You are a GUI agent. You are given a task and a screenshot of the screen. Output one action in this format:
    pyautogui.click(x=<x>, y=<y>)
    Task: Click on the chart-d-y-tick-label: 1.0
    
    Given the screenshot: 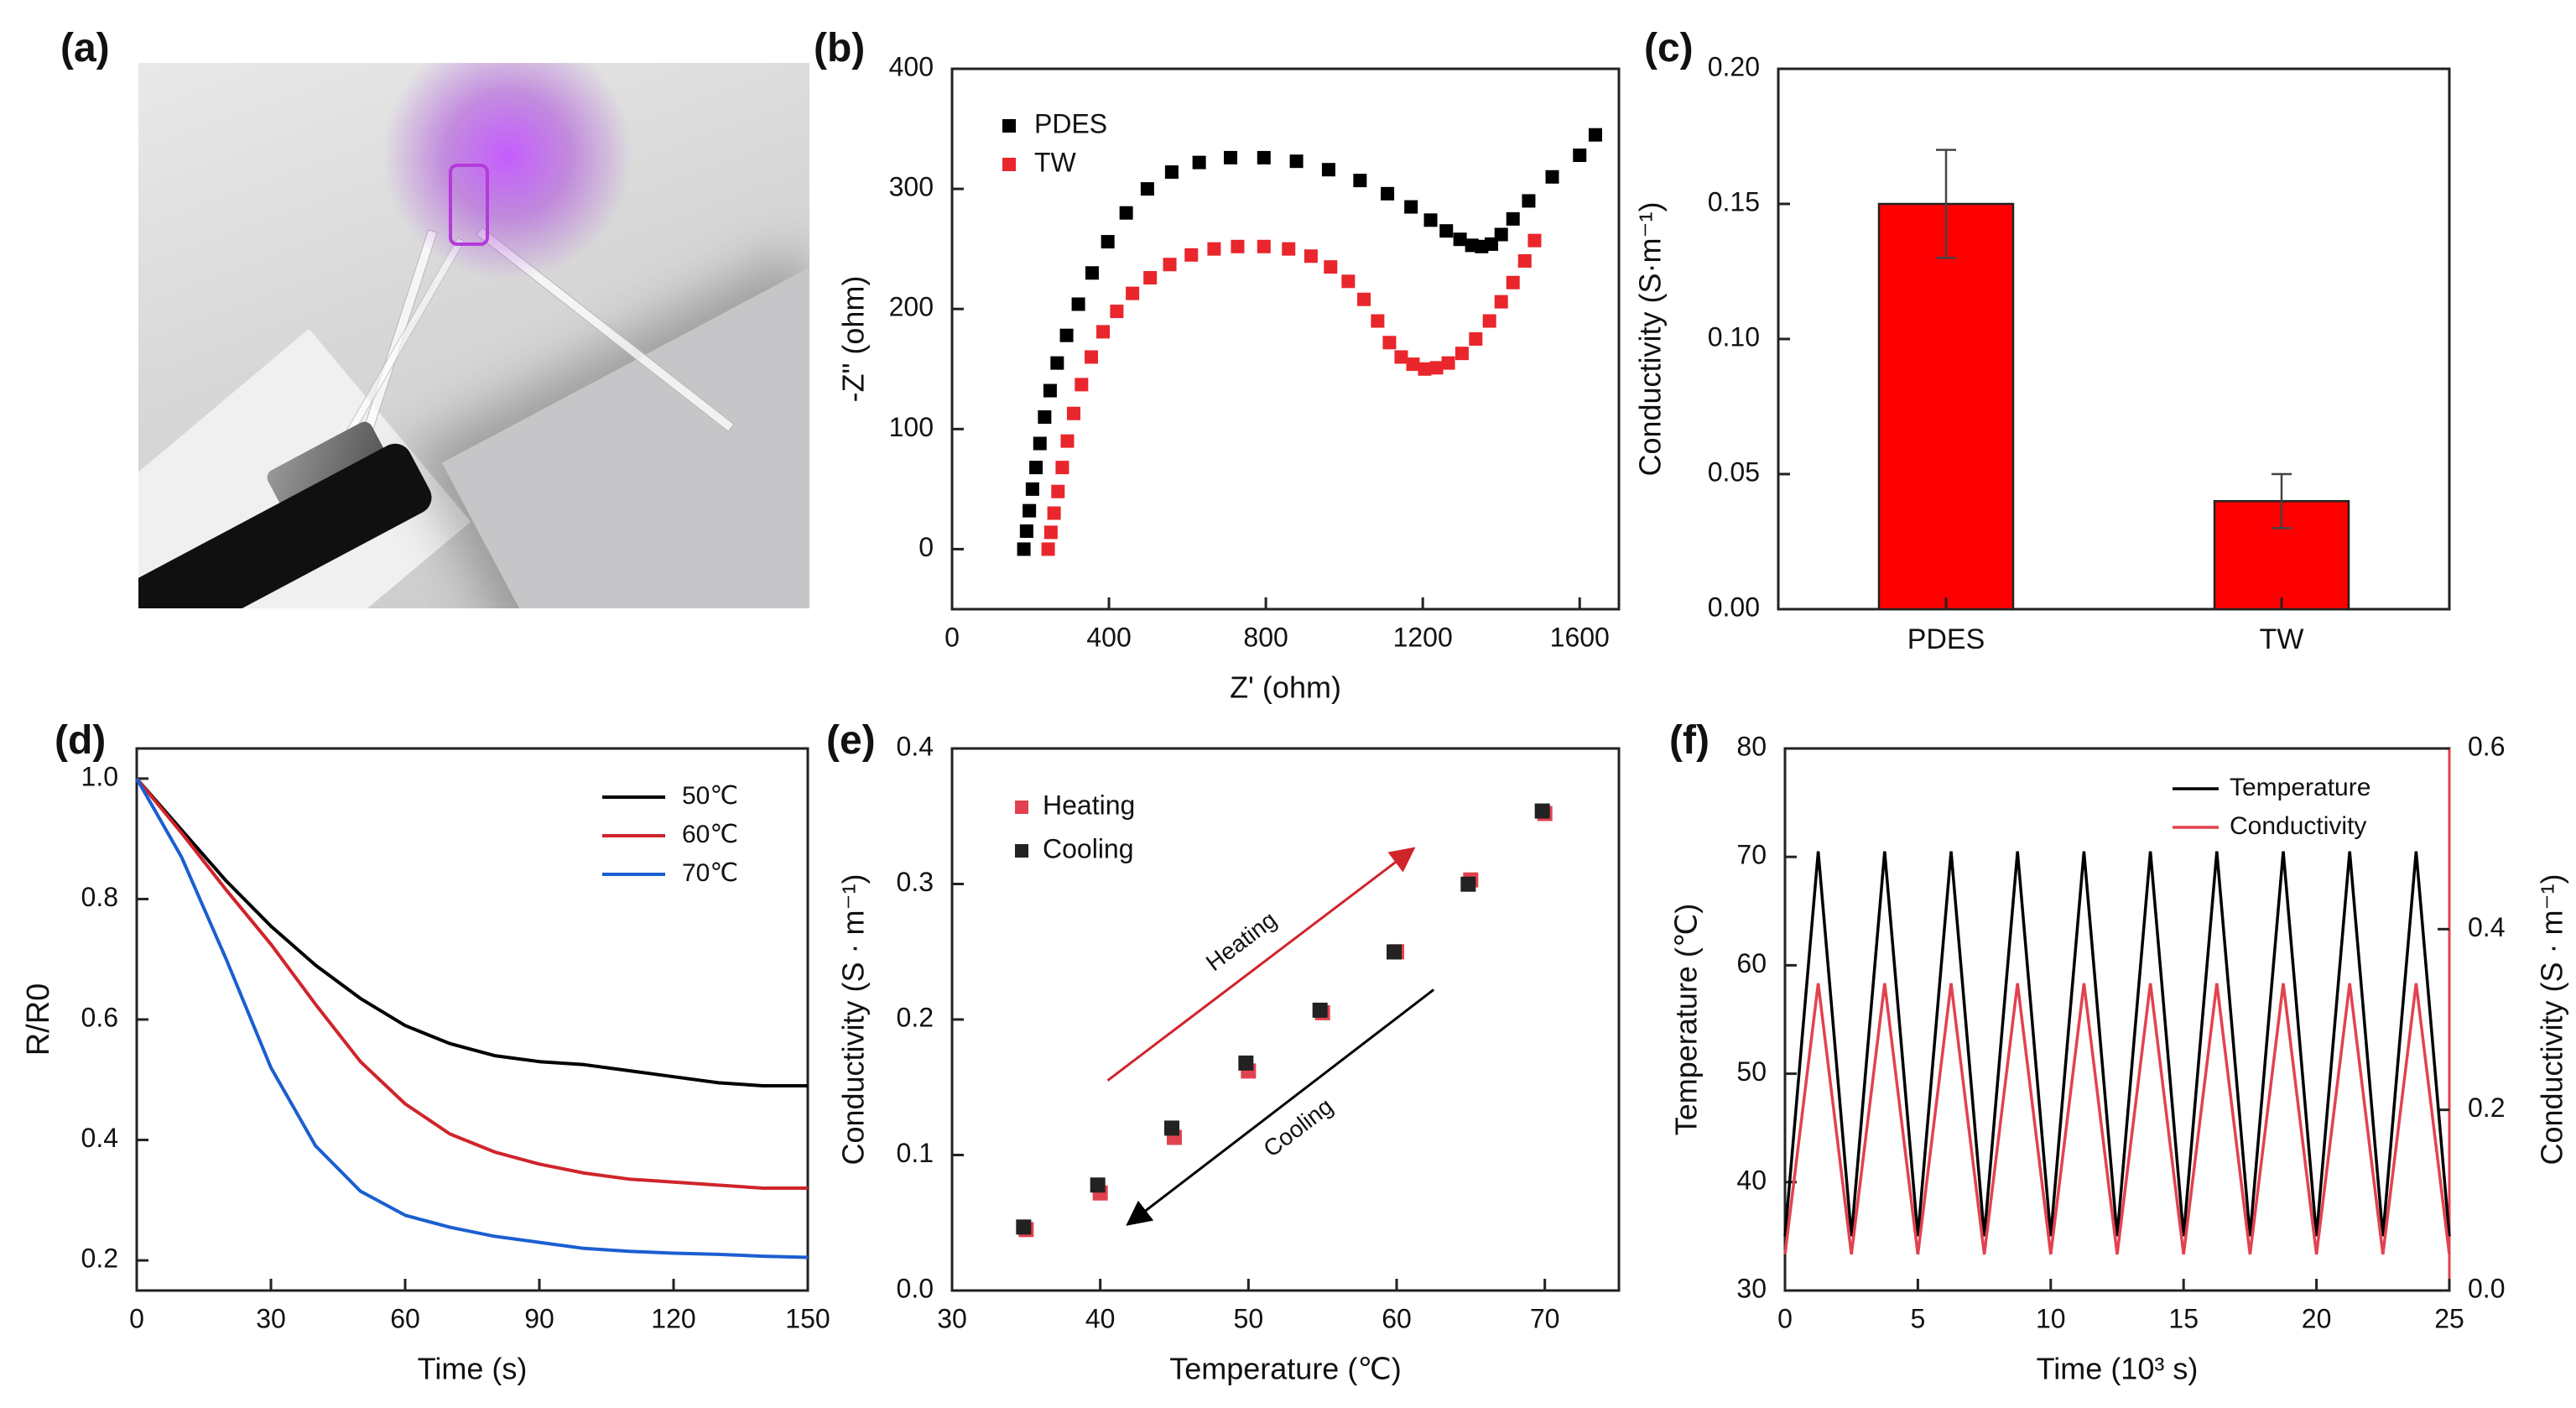 What is the action you would take?
    pyautogui.click(x=99, y=776)
    